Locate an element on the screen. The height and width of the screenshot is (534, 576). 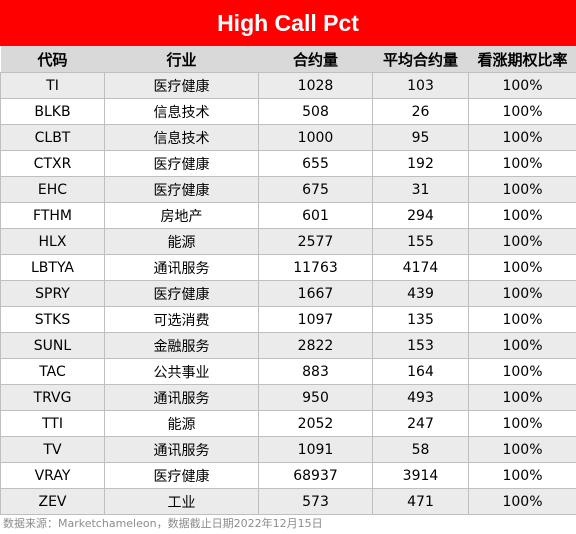
column-header-industry: 行业 is located at coordinates (181, 59).